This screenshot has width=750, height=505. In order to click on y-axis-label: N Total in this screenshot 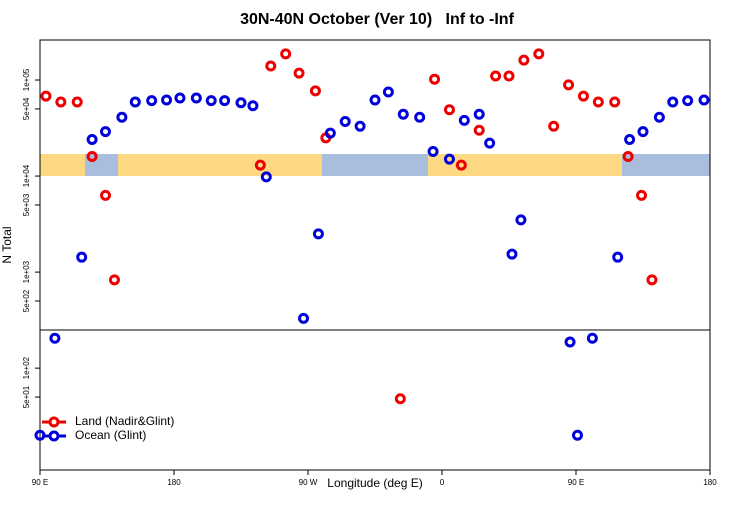, I will do `click(7, 244)`.